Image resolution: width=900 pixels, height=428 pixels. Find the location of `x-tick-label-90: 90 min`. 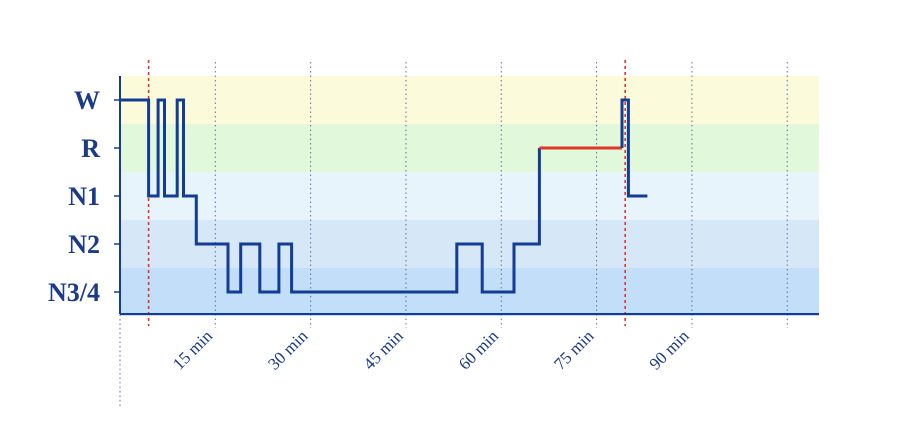

x-tick-label-90: 90 min is located at coordinates (670, 350).